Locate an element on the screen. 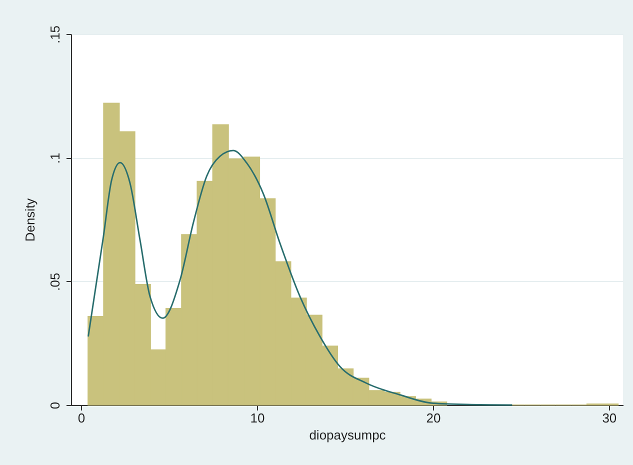  y-tick-label: 0 is located at coordinates (55, 406).